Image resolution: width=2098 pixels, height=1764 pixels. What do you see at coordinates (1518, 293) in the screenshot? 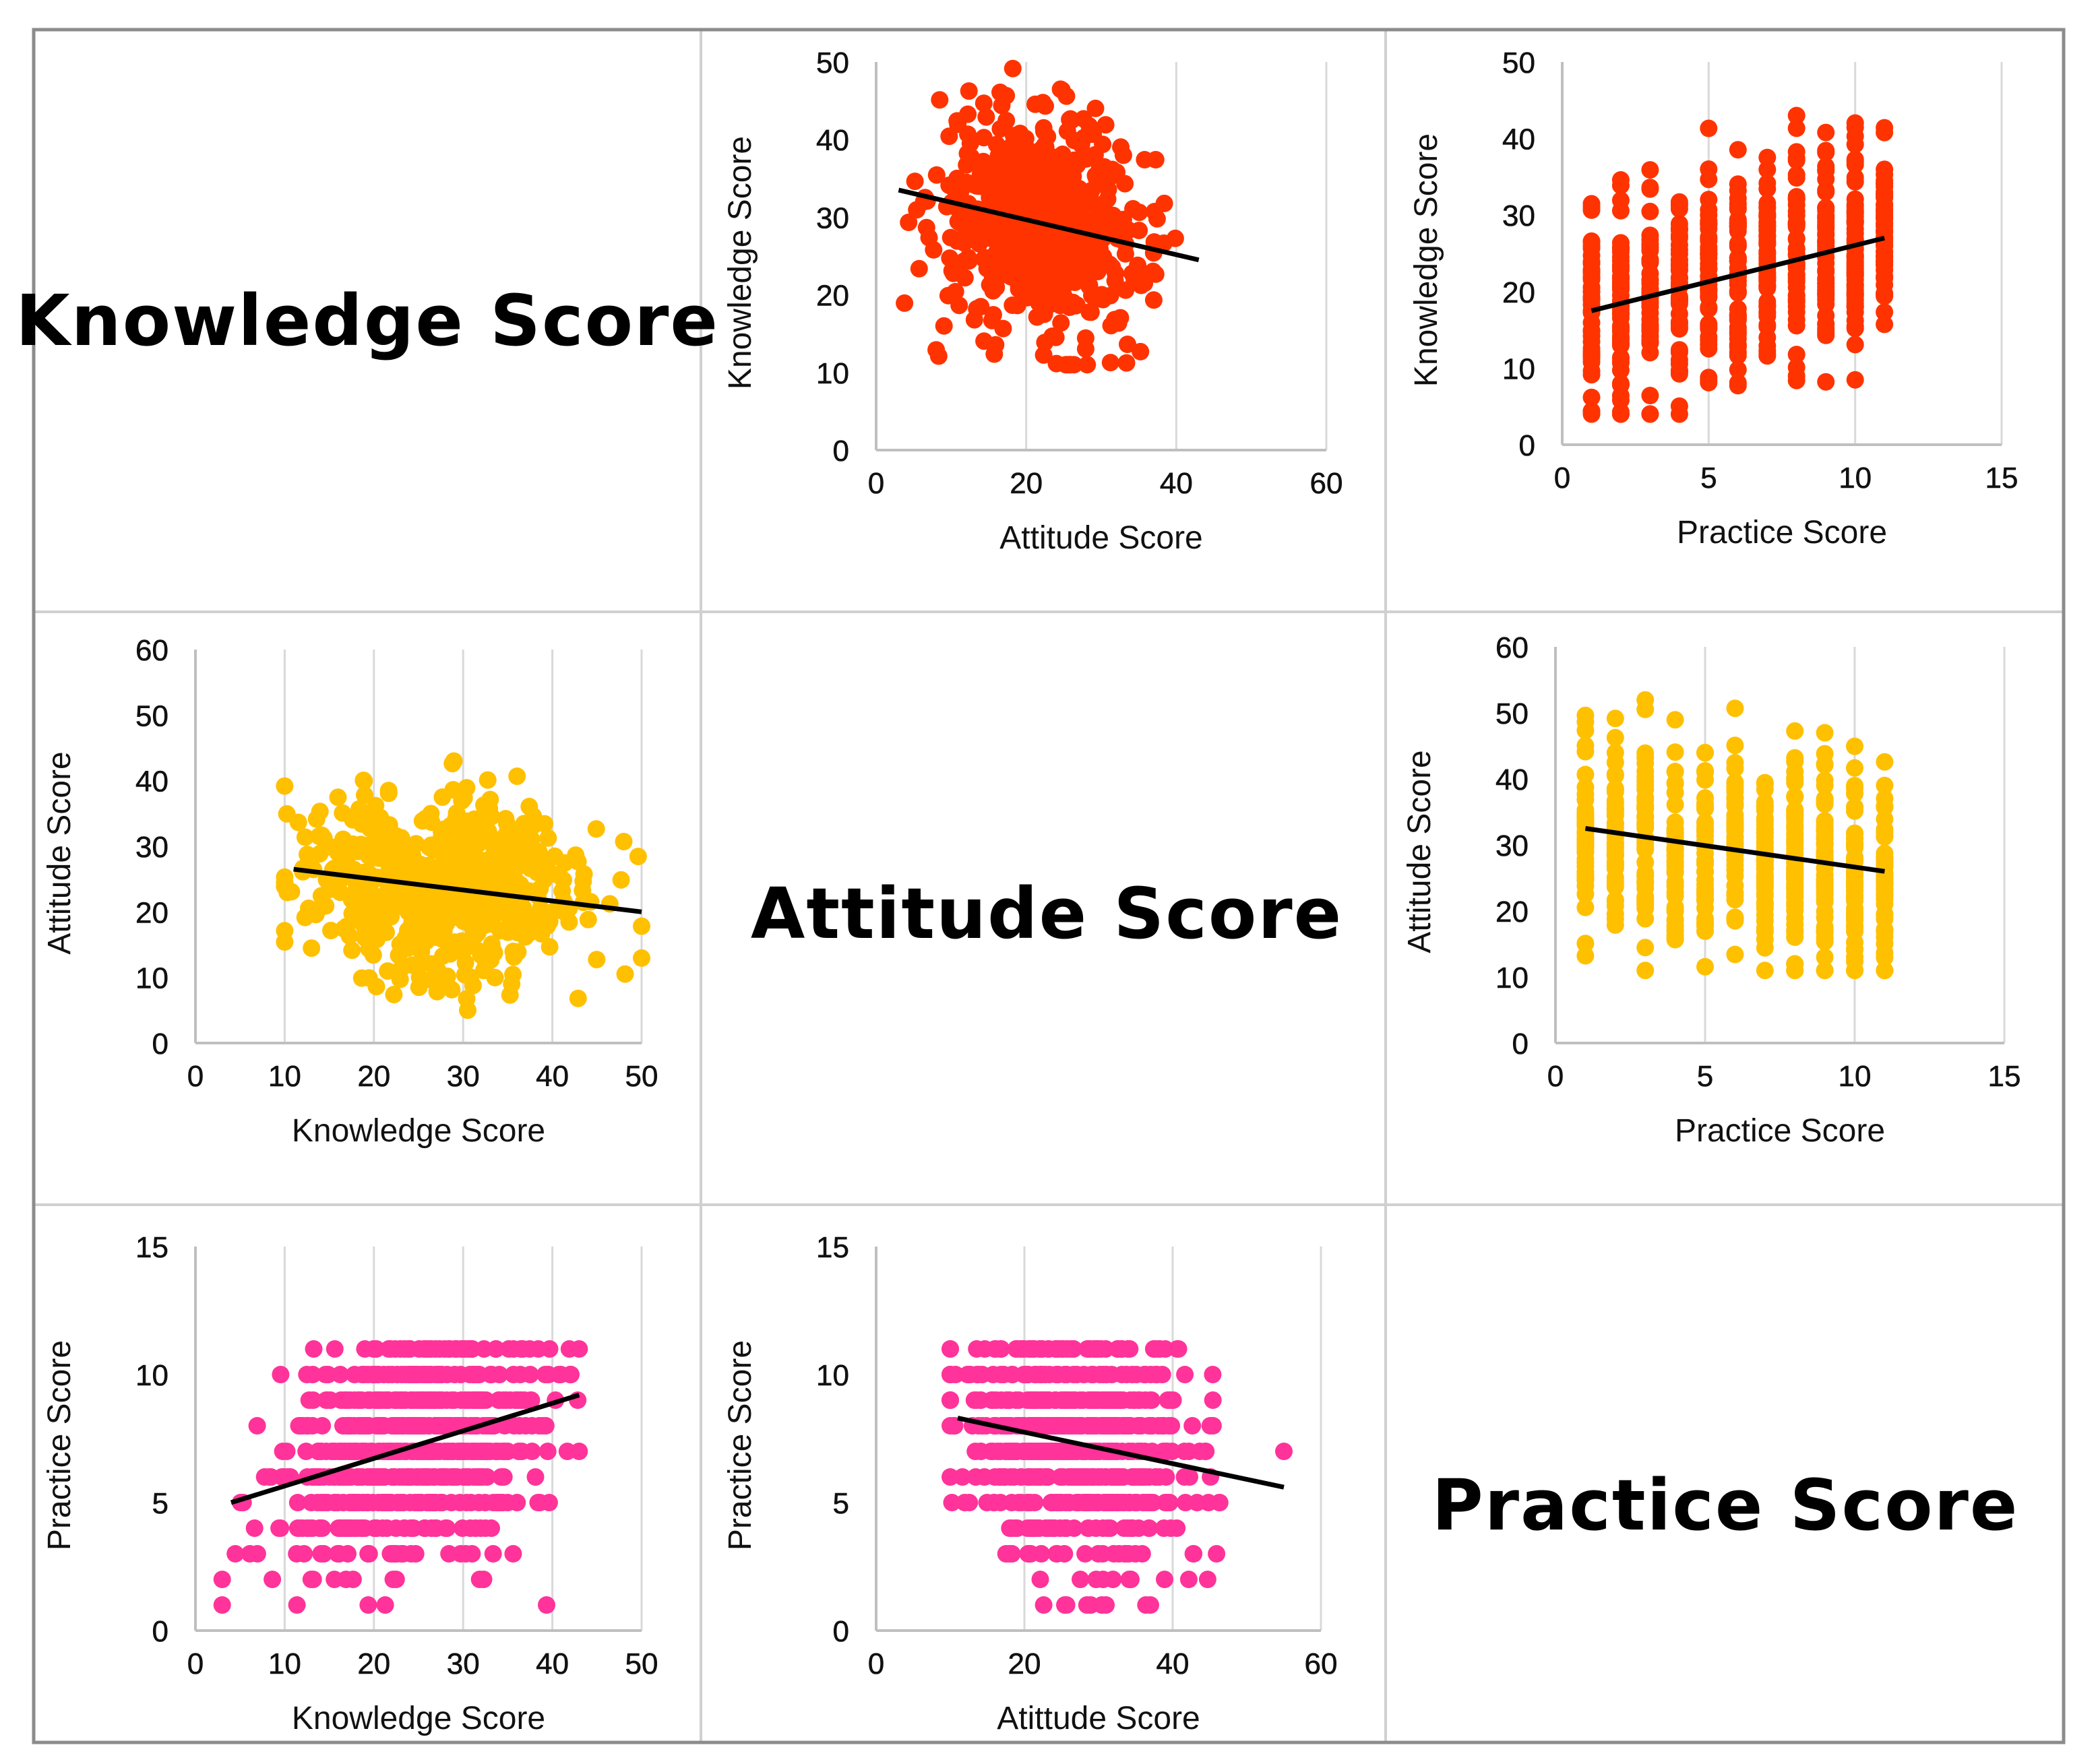
I see `y-tick-label: 20` at bounding box center [1518, 293].